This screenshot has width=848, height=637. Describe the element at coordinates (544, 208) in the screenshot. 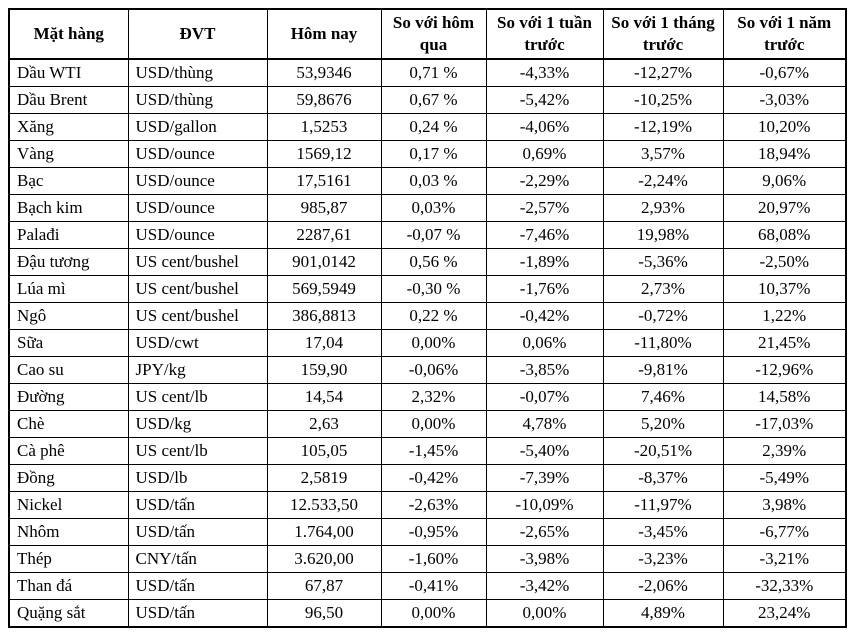

I see `vs-week-cell: -2,57%` at that location.